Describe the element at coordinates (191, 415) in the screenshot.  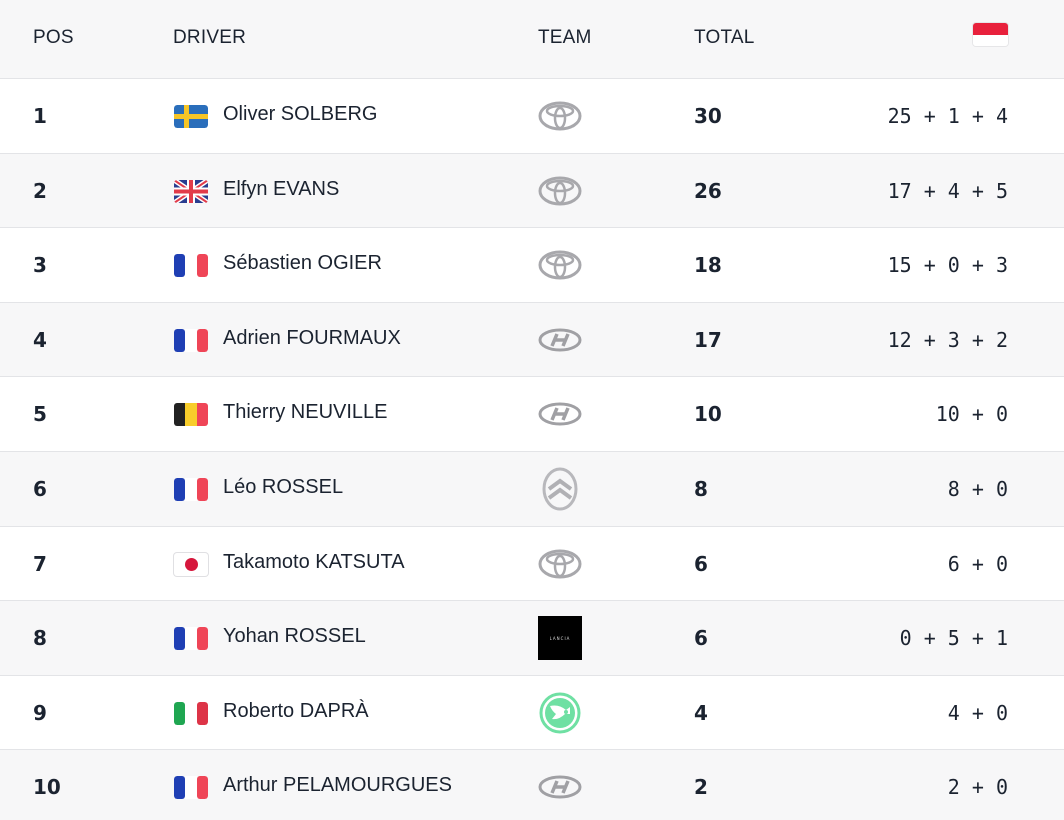
I see `belgium-flag-icon` at that location.